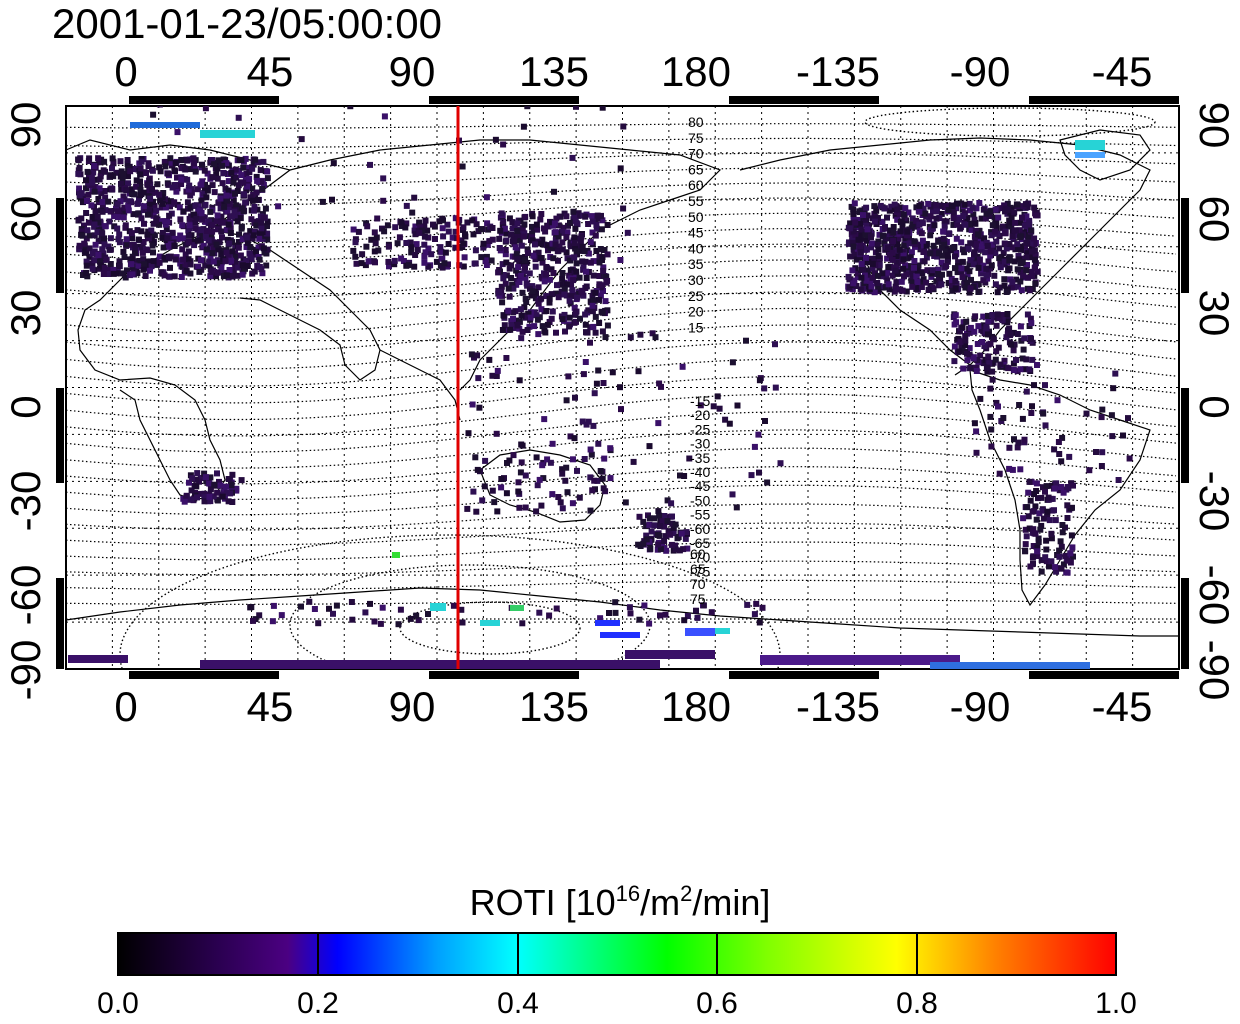  Describe the element at coordinates (698, 569) in the screenshot. I see `contour-label: 65` at that location.